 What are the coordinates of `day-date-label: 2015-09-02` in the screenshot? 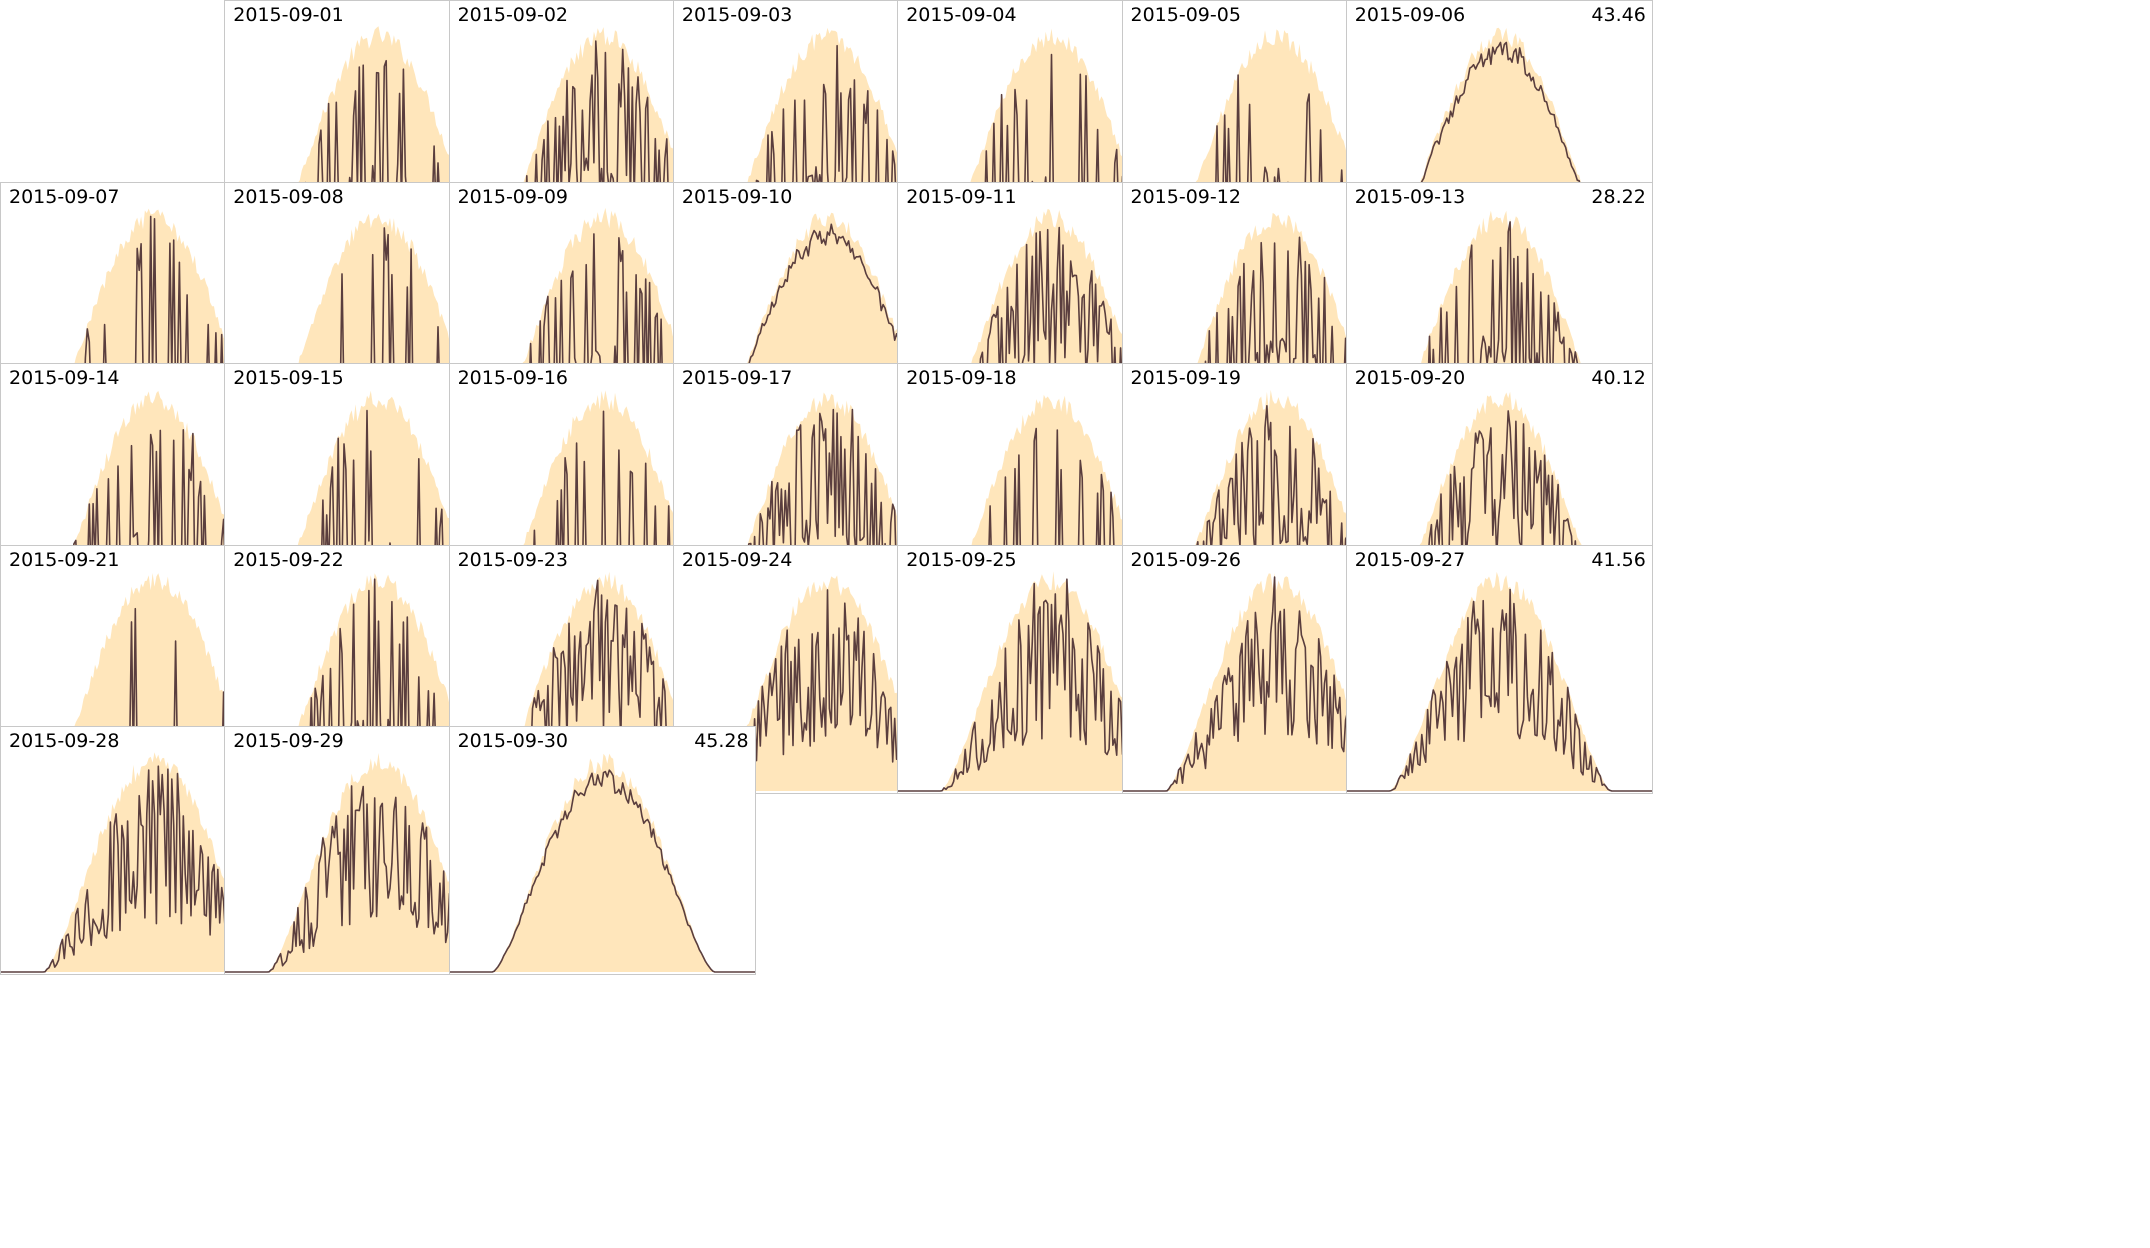 It's located at (513, 15).